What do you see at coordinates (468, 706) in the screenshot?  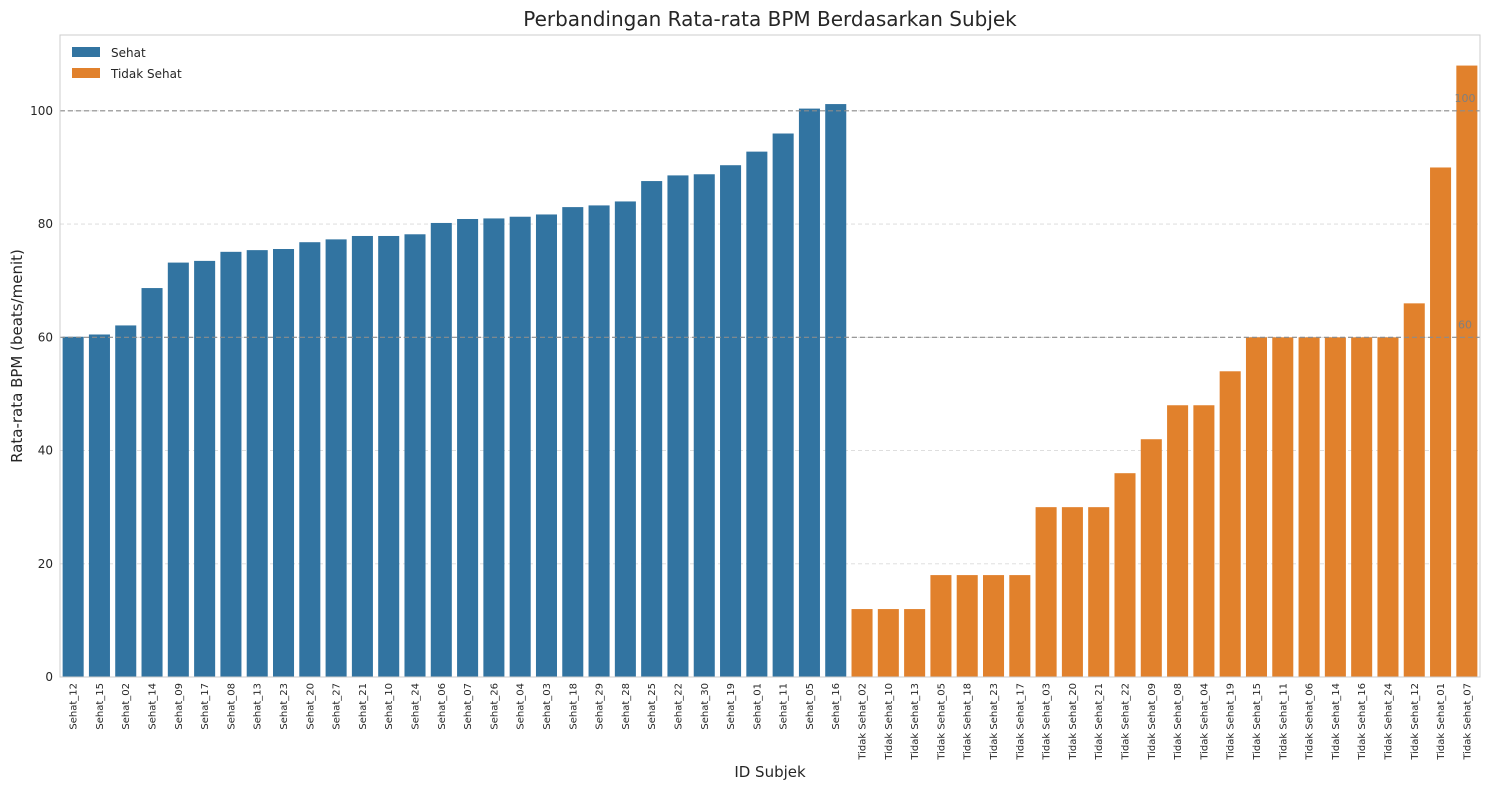 I see `x-tick-label: Sehat_07` at bounding box center [468, 706].